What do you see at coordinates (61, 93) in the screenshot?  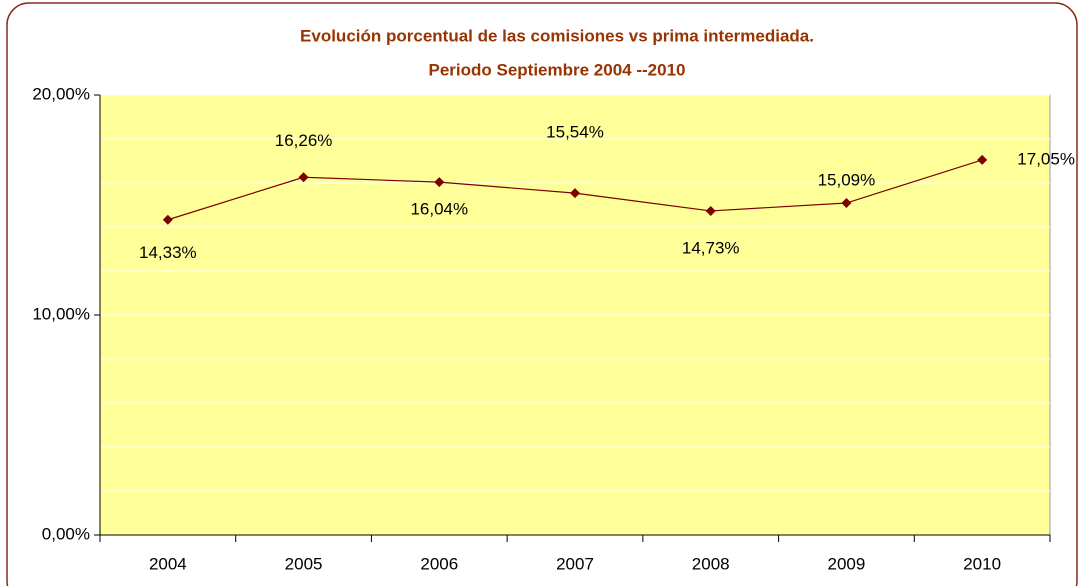 I see `y-tick-label: 20,00%` at bounding box center [61, 93].